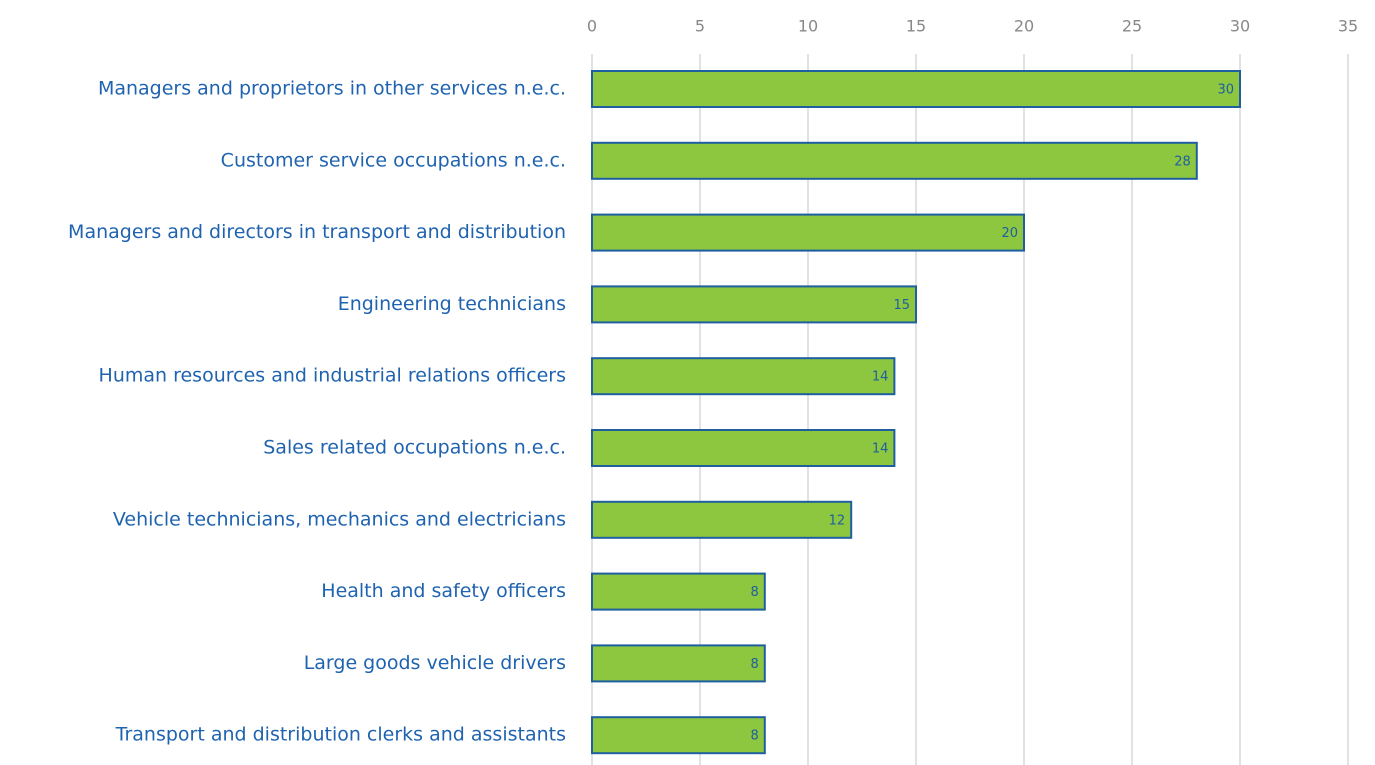  Describe the element at coordinates (837, 520) in the screenshot. I see `data-label: 12` at that location.